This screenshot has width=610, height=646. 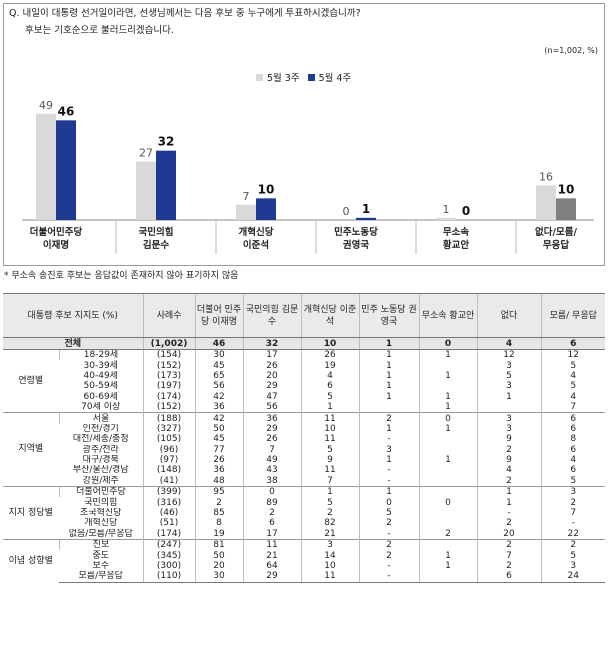 What do you see at coordinates (168, 545) in the screenshot?
I see `table-cell: (247)` at bounding box center [168, 545].